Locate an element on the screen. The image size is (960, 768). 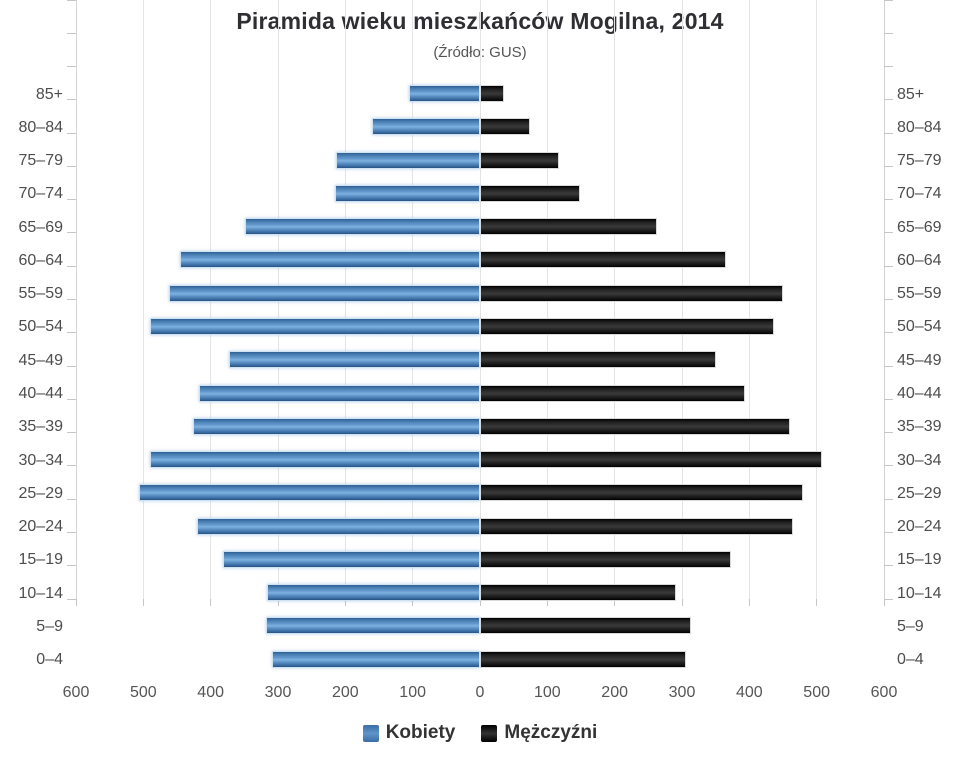
pyramid-row-35–39: 35–39 35–39 is located at coordinates (480, 427).